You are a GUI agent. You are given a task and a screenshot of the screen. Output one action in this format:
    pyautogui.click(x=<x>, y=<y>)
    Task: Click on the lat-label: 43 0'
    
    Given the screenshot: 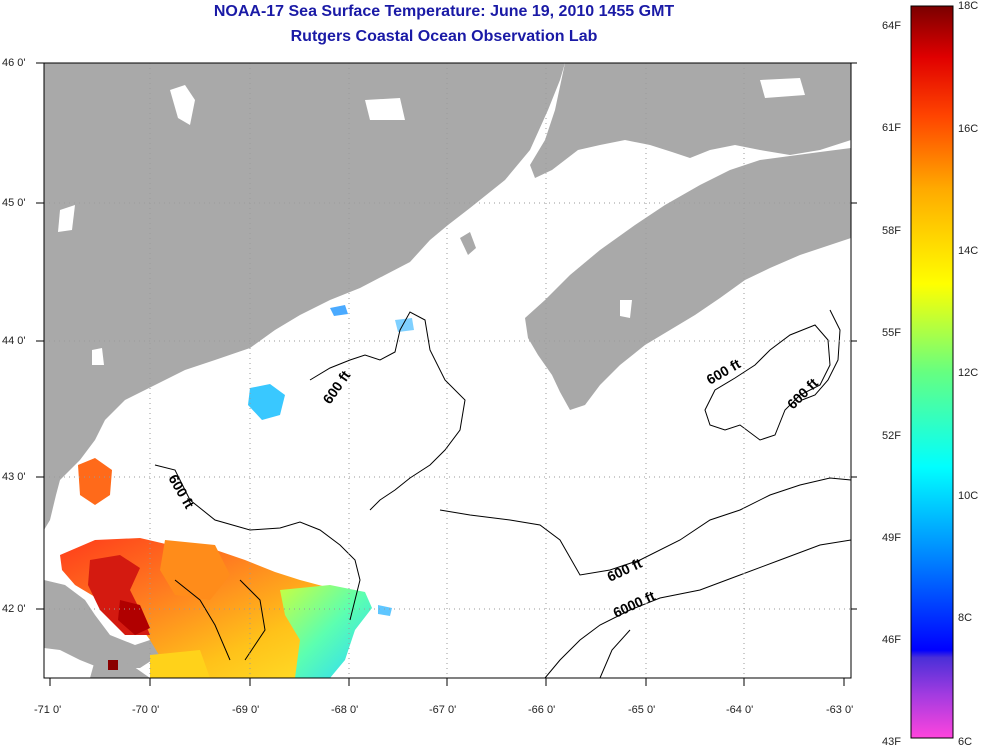 What is the action you would take?
    pyautogui.click(x=14, y=477)
    